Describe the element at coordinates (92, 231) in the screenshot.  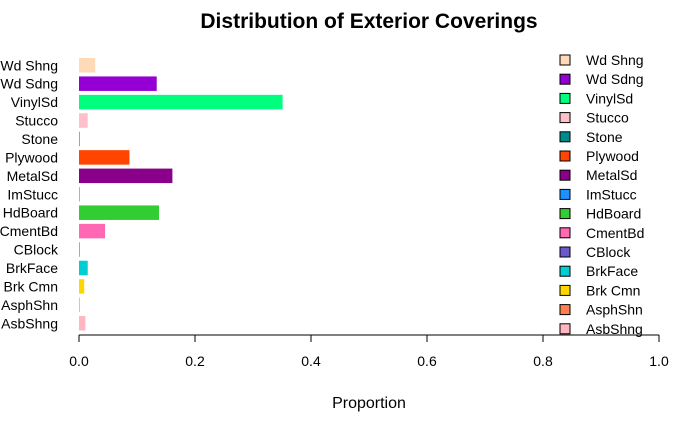
I see `bar-cmentbd` at that location.